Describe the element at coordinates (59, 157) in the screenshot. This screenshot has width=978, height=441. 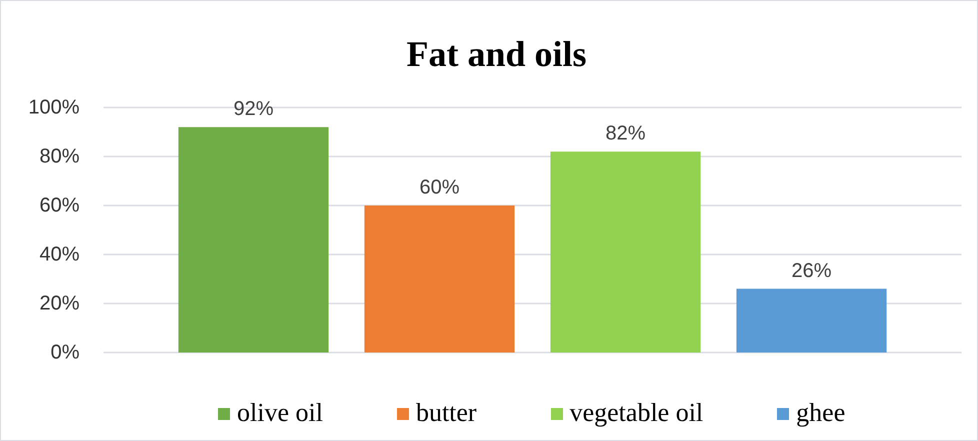
I see `y-tick-label: 80%` at that location.